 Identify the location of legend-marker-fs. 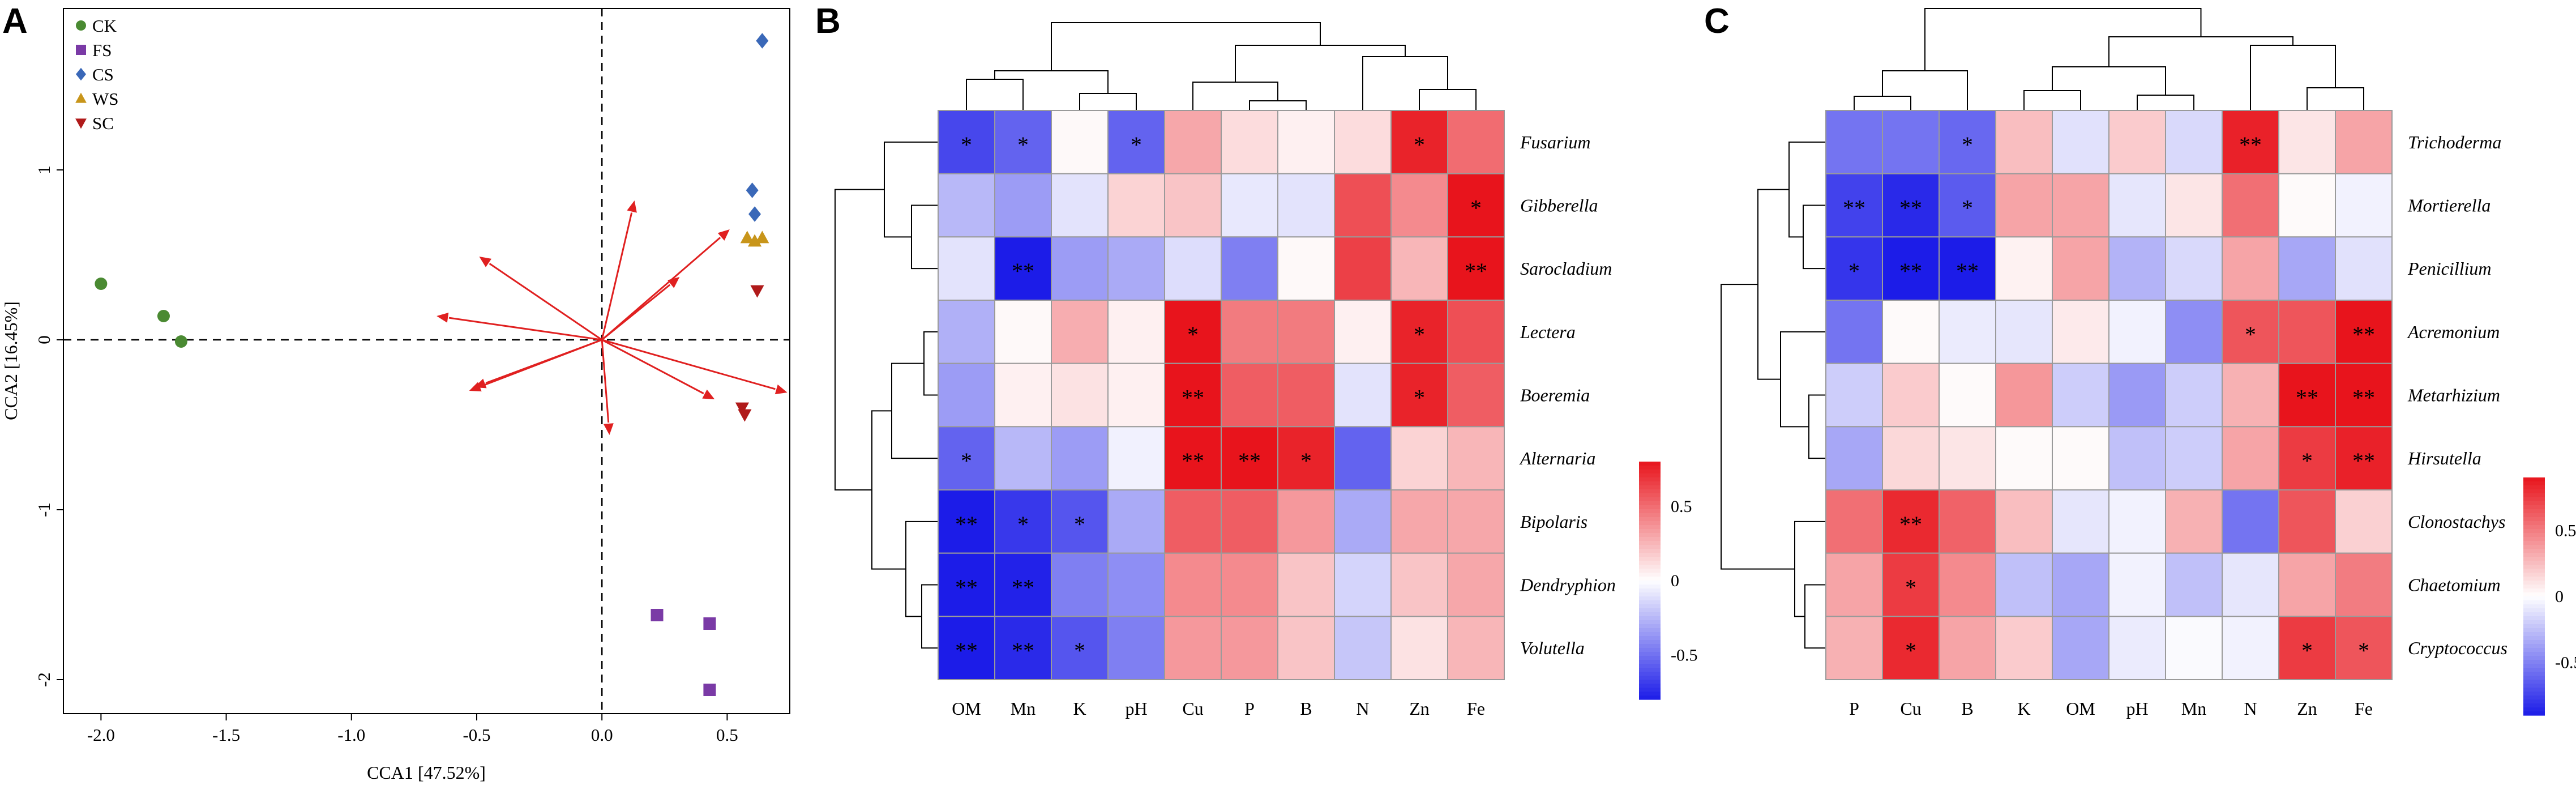
(81, 50).